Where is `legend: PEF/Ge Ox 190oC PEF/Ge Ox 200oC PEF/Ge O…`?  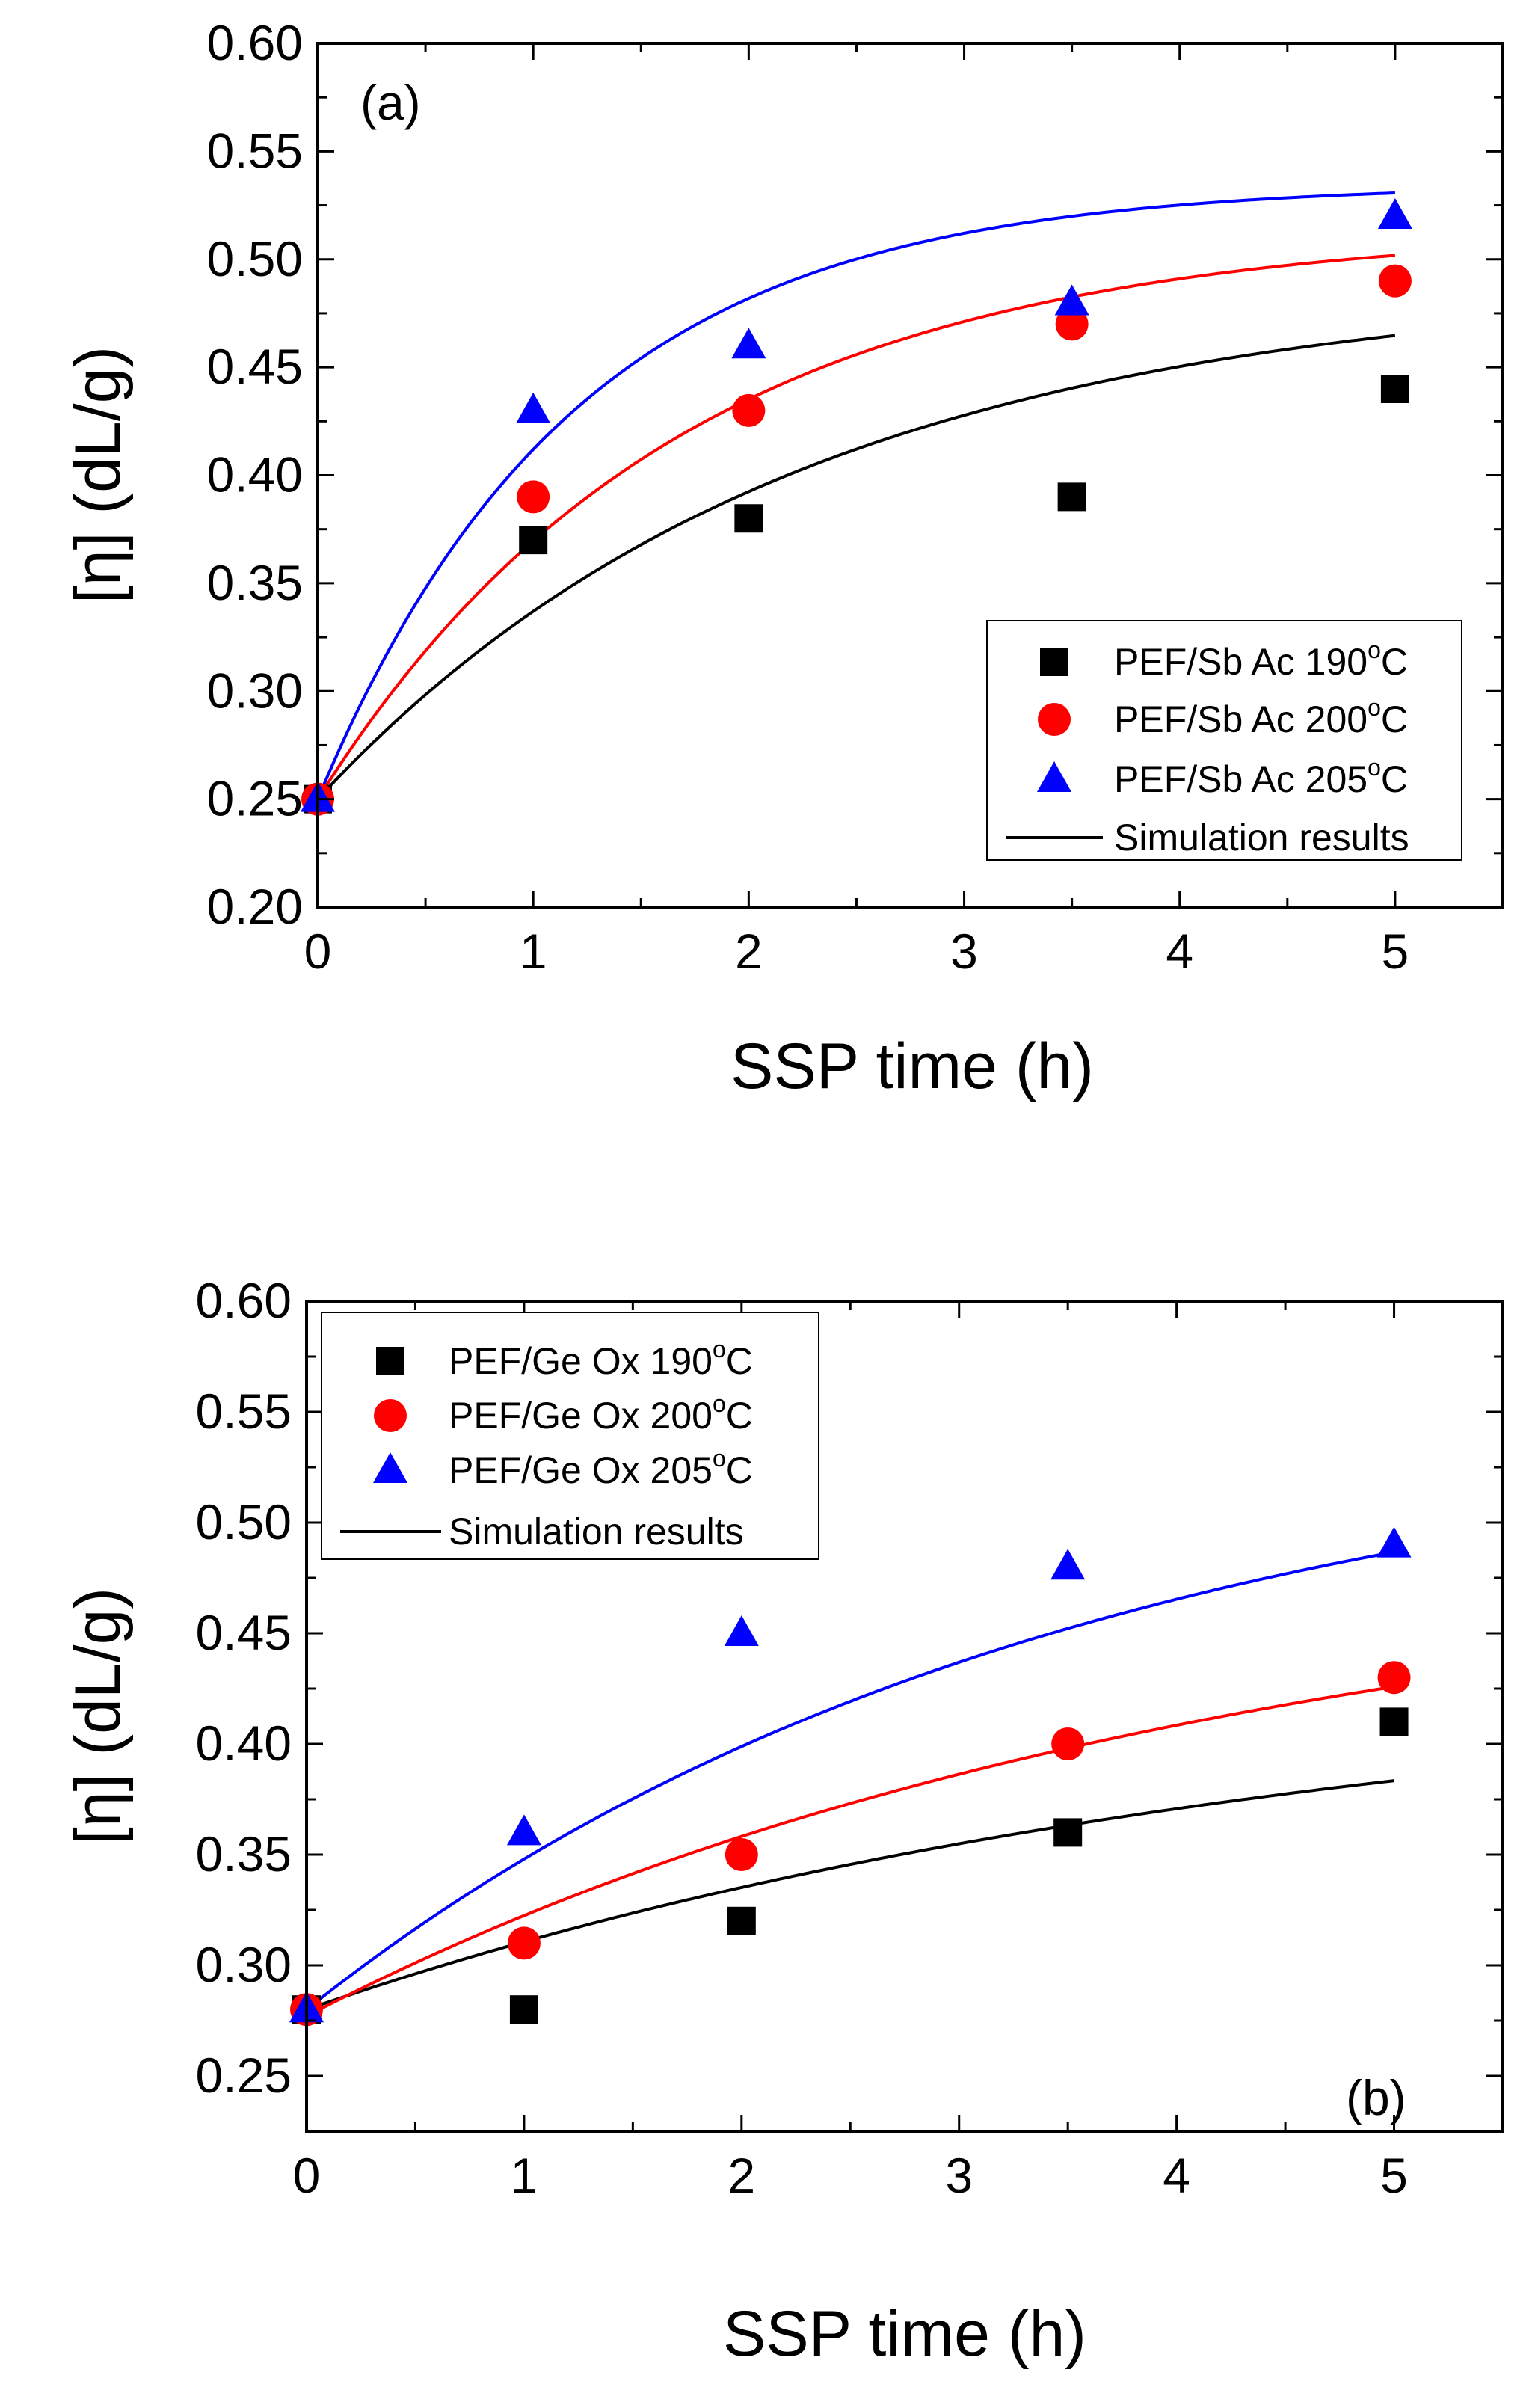 legend: PEF/Ge Ox 190oC PEF/Ge Ox 200oC PEF/Ge O… is located at coordinates (570, 1436).